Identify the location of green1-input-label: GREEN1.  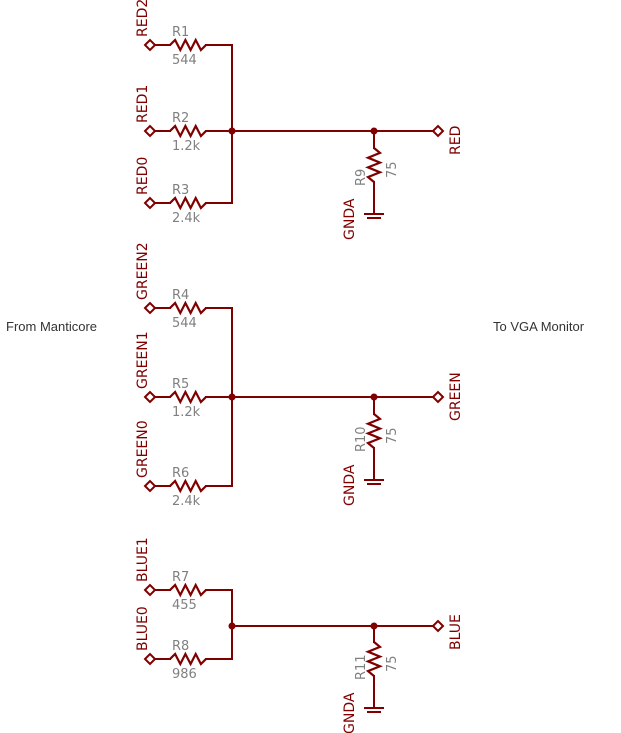
(143, 360).